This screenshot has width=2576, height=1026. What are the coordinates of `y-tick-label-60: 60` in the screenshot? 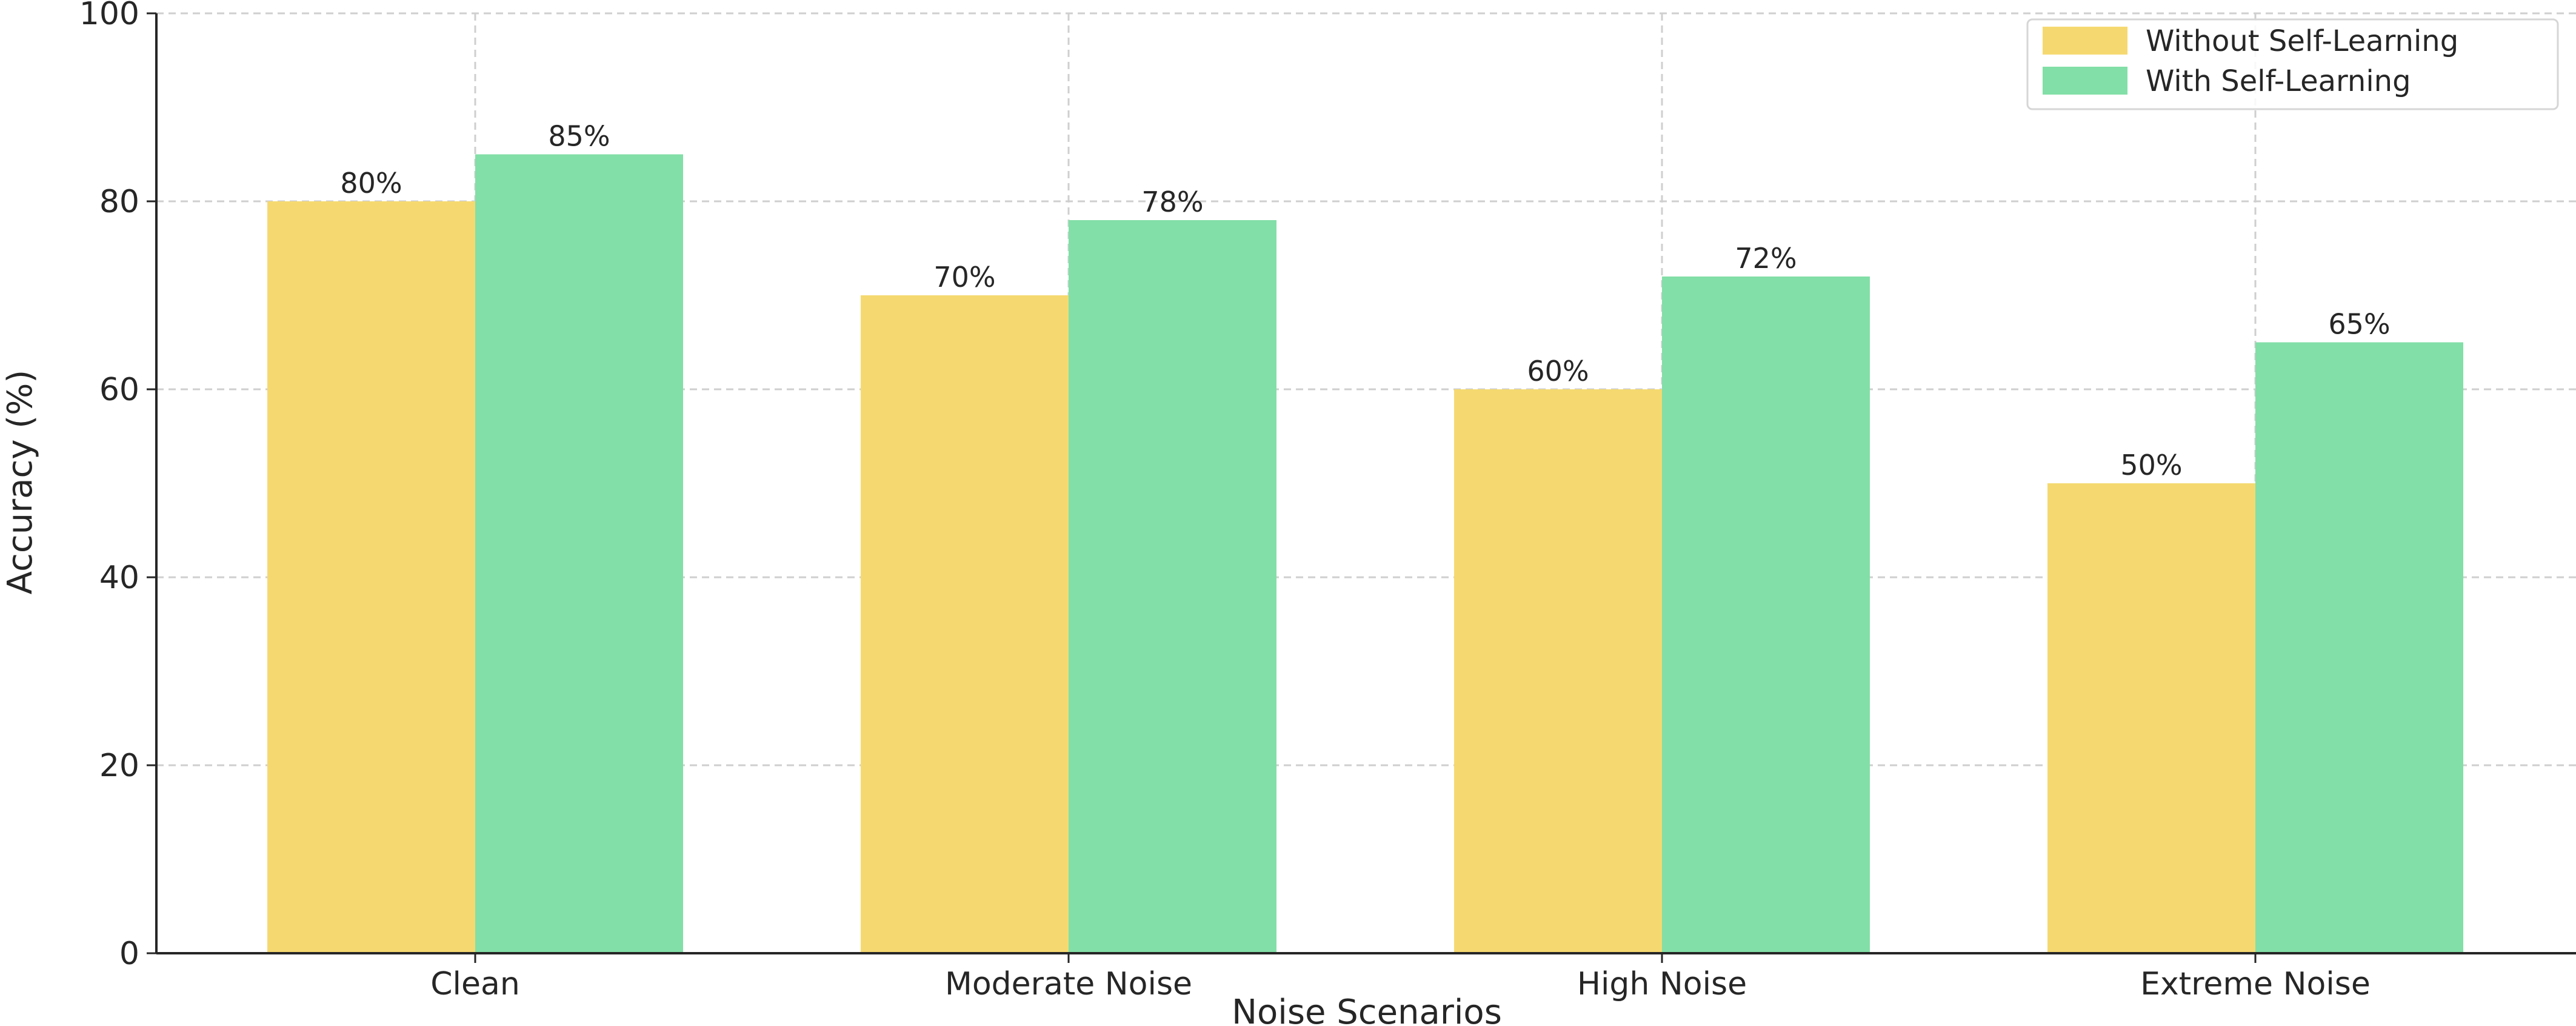 It's located at (119, 390).